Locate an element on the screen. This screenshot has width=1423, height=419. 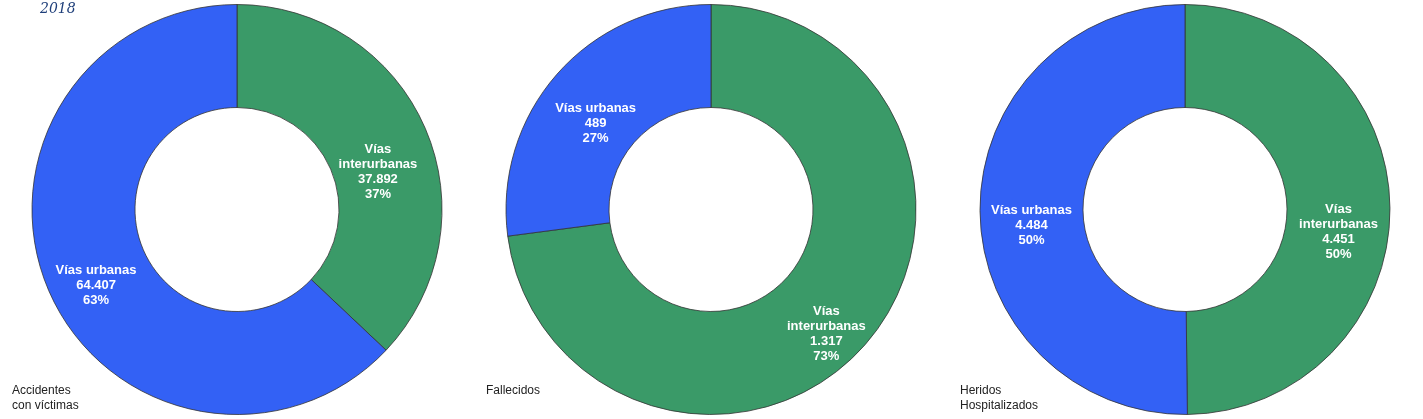
data-label: 1.317 73% is located at coordinates (826, 347).